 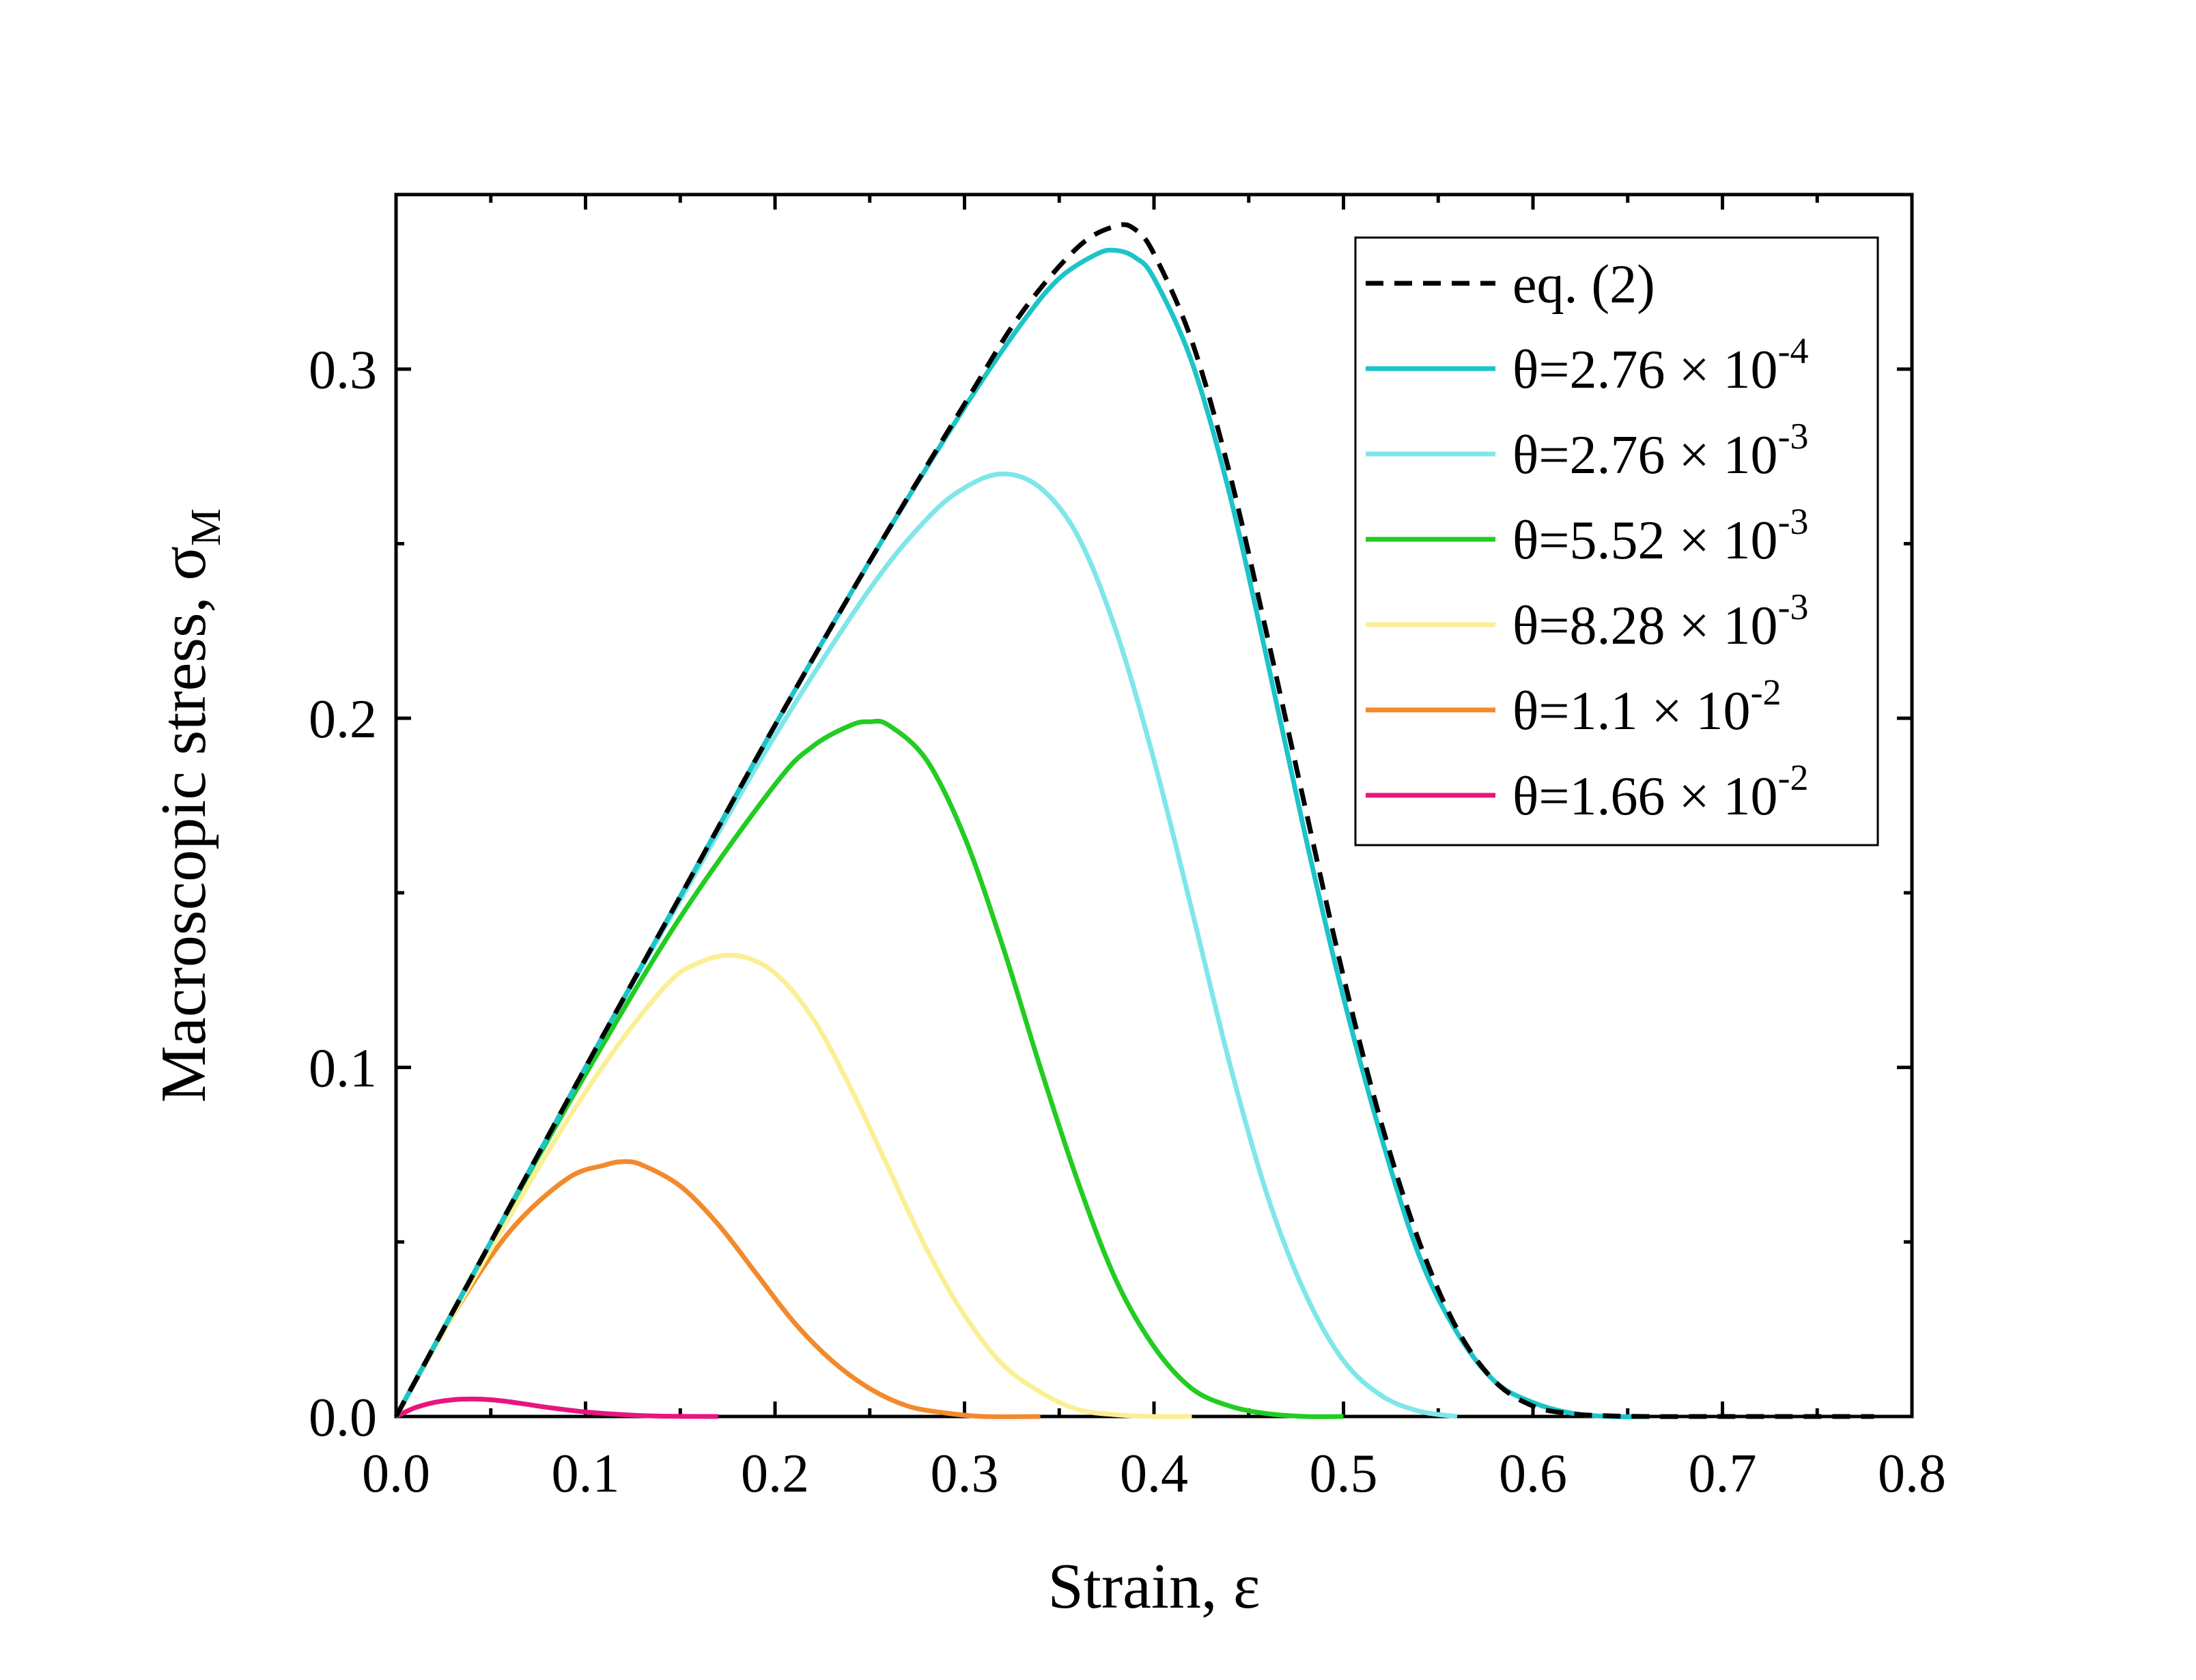 I want to click on y-axis-title: Macroscopic stress, σM, so click(x=189, y=806).